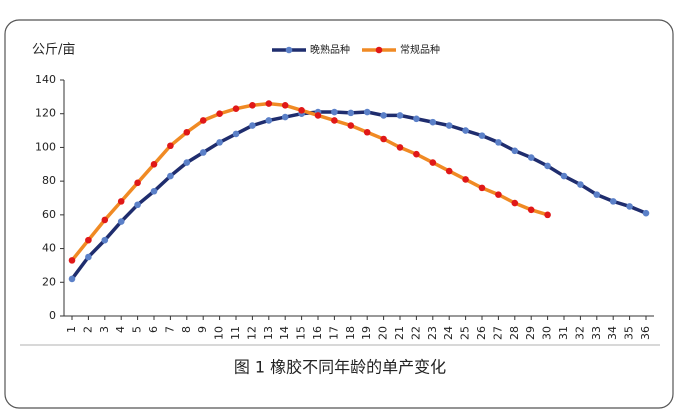  Describe the element at coordinates (71, 329) in the screenshot. I see `x-tick-label: 1` at that location.